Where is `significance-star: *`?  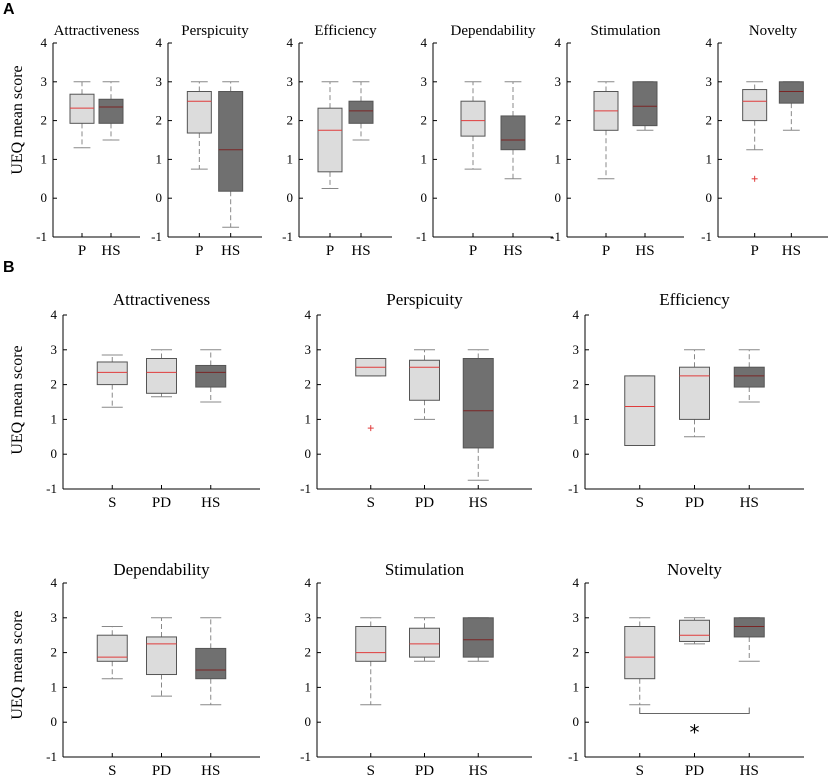 significance-star: * is located at coordinates (695, 733).